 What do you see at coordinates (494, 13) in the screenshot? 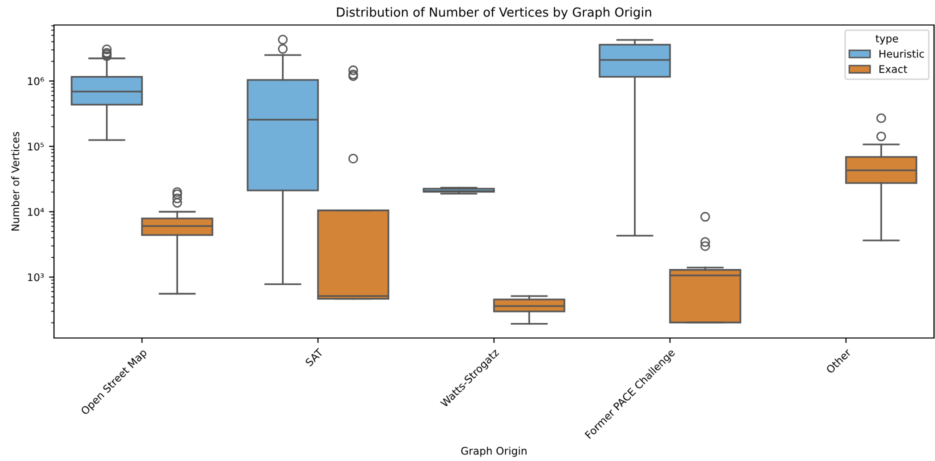
I see `chart-title: Distribution of Number of Vertices by Graph Origin` at bounding box center [494, 13].